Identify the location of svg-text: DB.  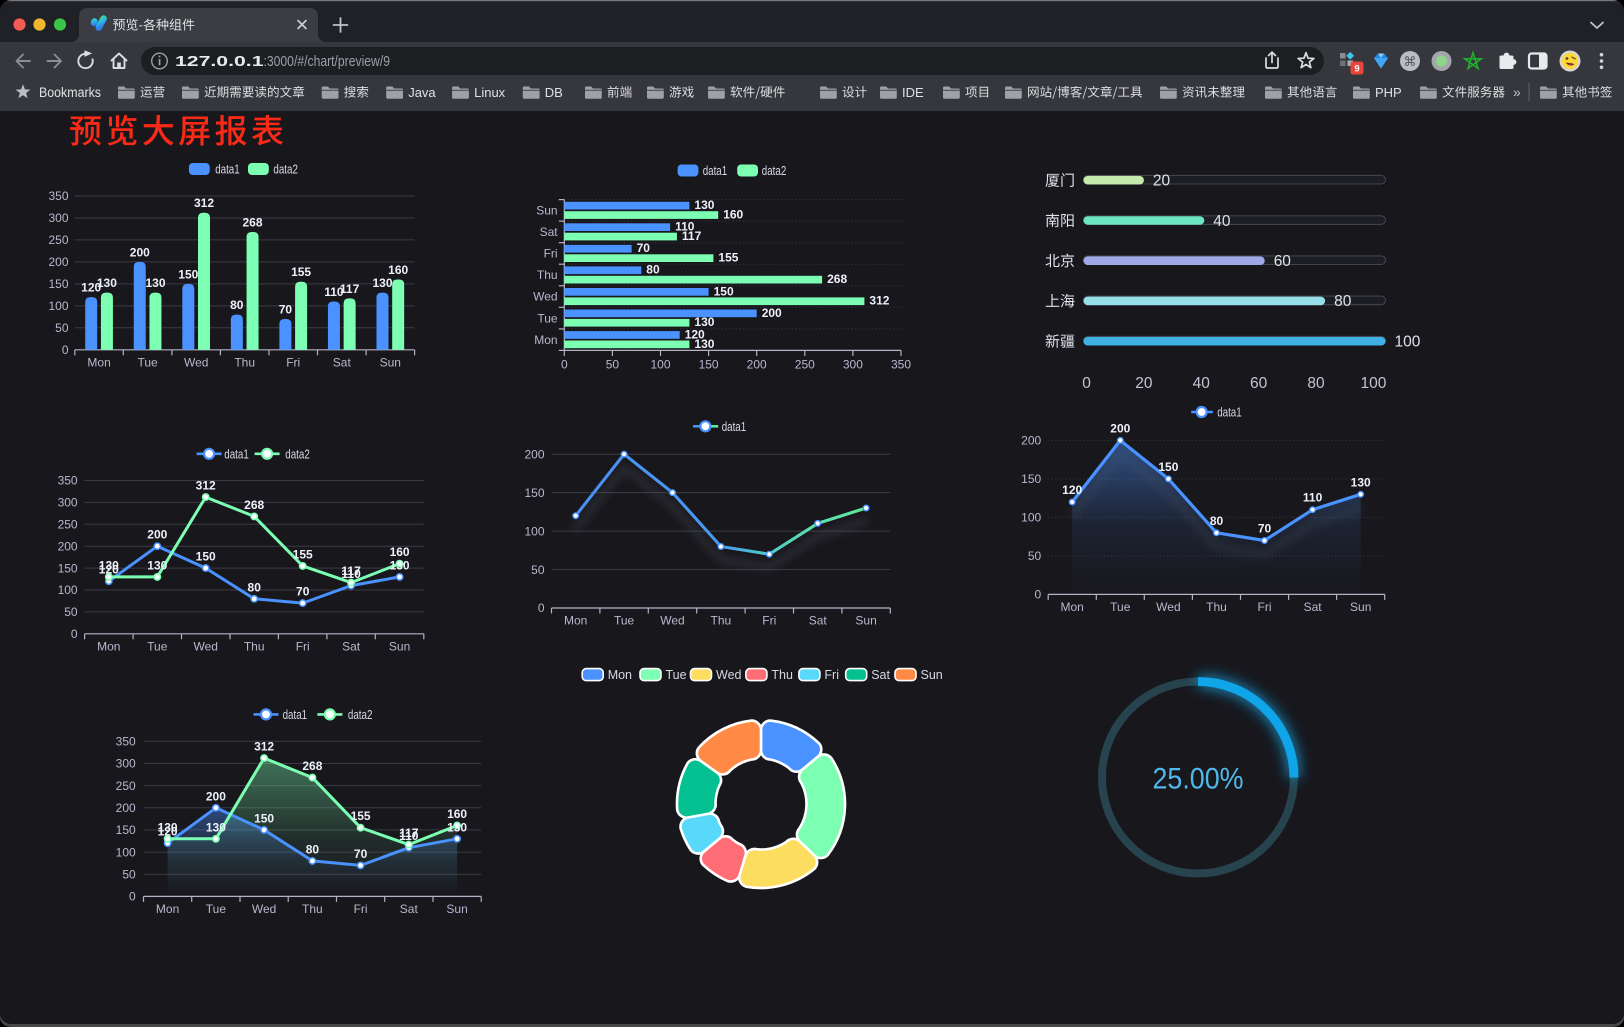
(554, 92).